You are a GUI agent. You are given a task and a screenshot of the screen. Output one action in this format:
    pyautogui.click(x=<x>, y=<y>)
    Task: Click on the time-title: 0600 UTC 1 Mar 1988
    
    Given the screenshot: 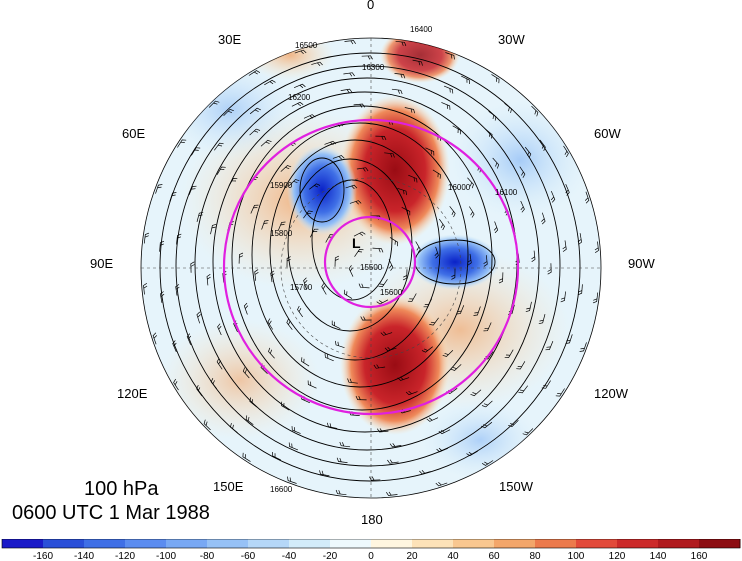 What is the action you would take?
    pyautogui.click(x=111, y=513)
    